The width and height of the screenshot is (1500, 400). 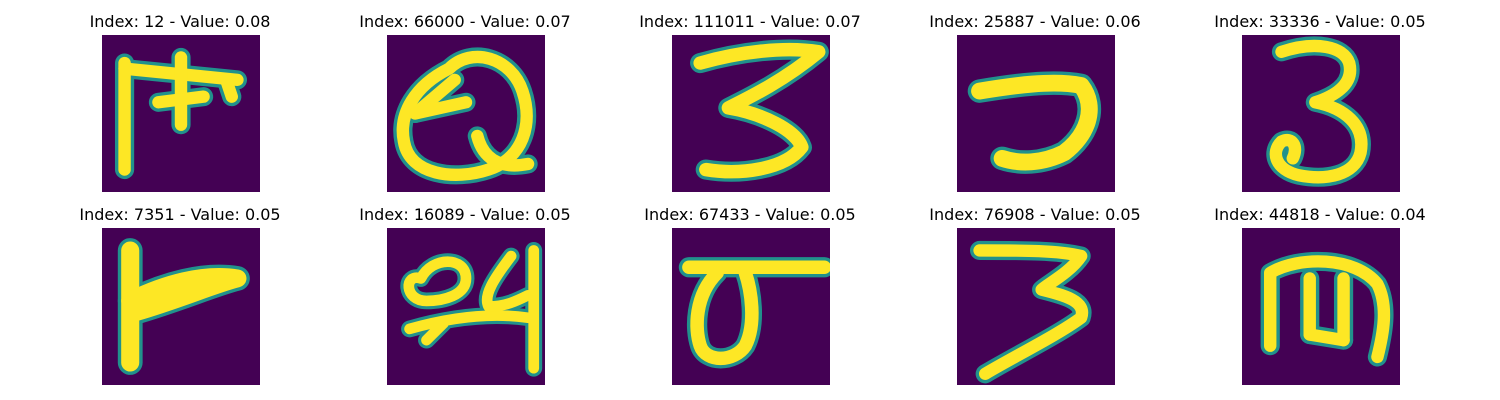 I want to click on grid-panel: Index: 12 - Value: 0.08, so click(x=180, y=100).